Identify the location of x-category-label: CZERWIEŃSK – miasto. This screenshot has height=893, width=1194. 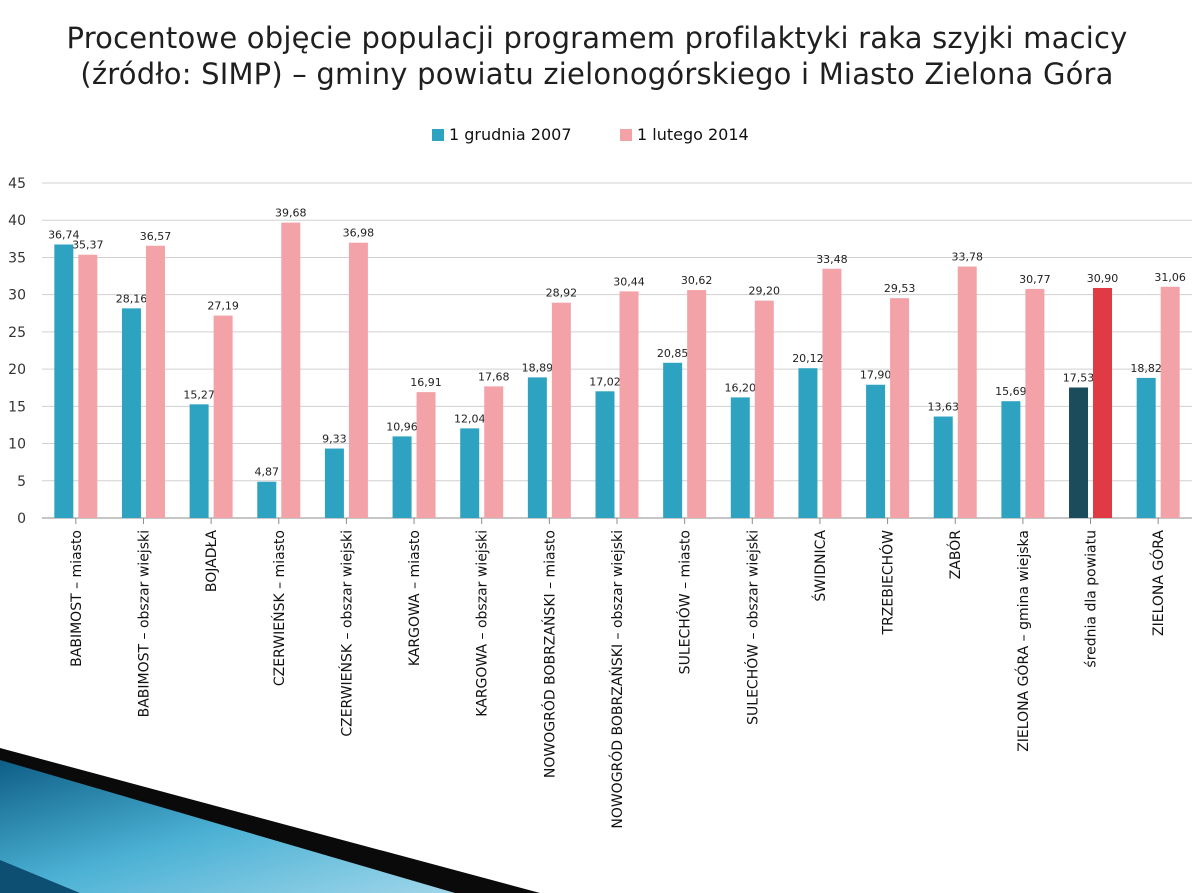
(279, 608).